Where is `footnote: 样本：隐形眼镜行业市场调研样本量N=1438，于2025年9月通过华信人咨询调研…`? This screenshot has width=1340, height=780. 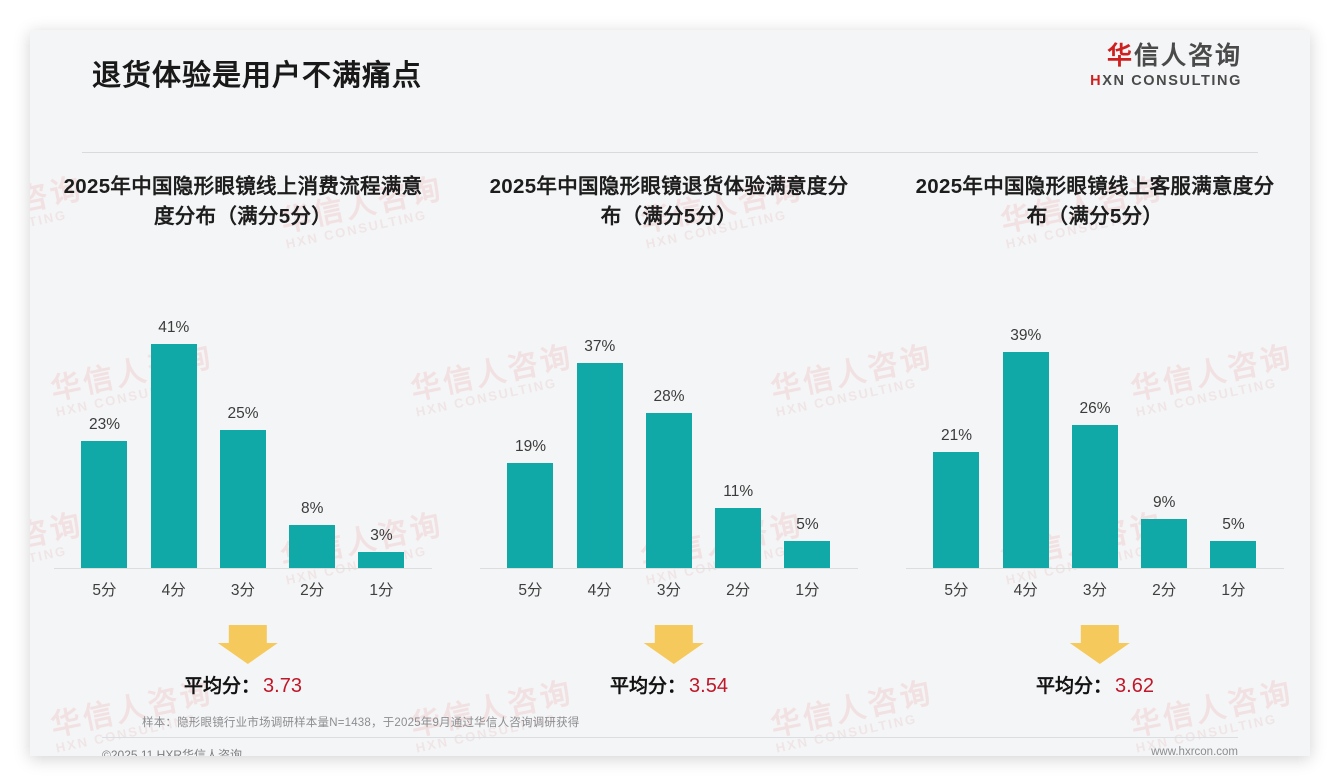 footnote: 样本：隐形眼镜行业市场调研样本量N=1438，于2025年9月通过华信人咨询调研… is located at coordinates (361, 723).